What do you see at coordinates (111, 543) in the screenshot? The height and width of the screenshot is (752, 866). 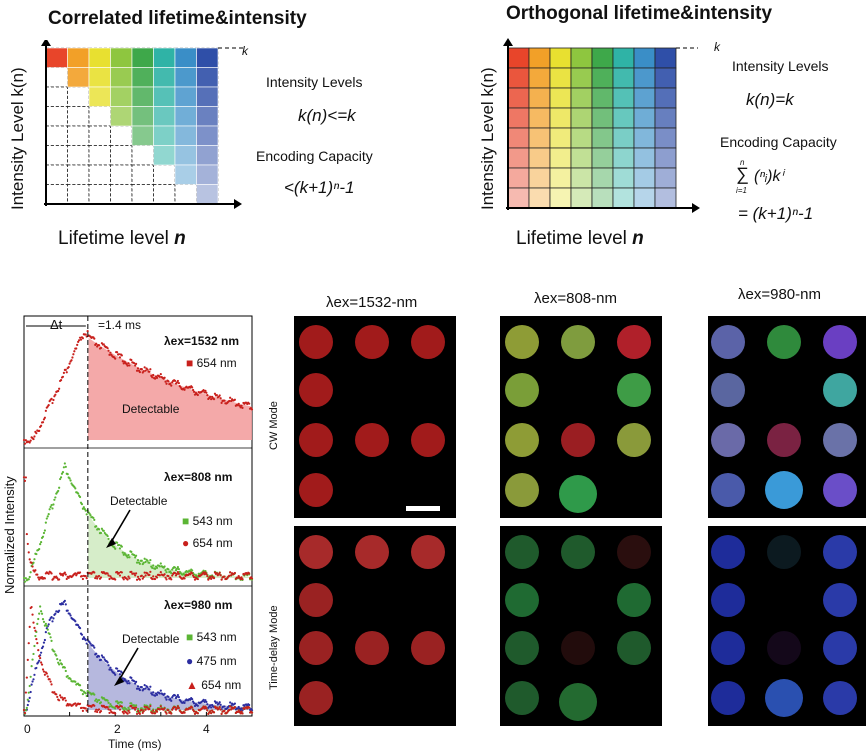 I see `p2-detectable-arrowhead` at bounding box center [111, 543].